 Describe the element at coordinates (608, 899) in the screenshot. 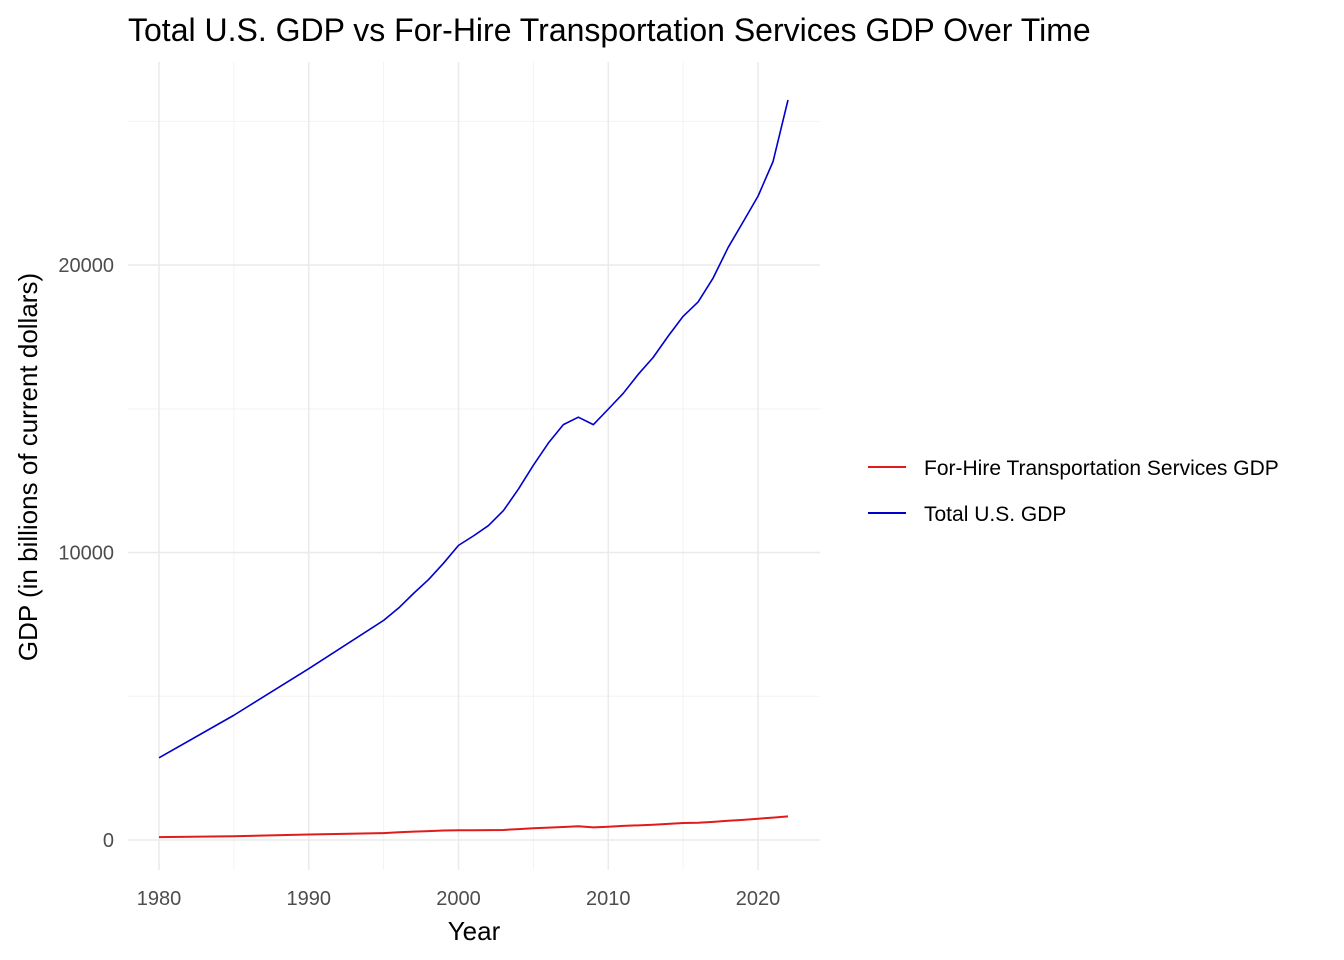

I see `x-tick-label: 2010` at that location.